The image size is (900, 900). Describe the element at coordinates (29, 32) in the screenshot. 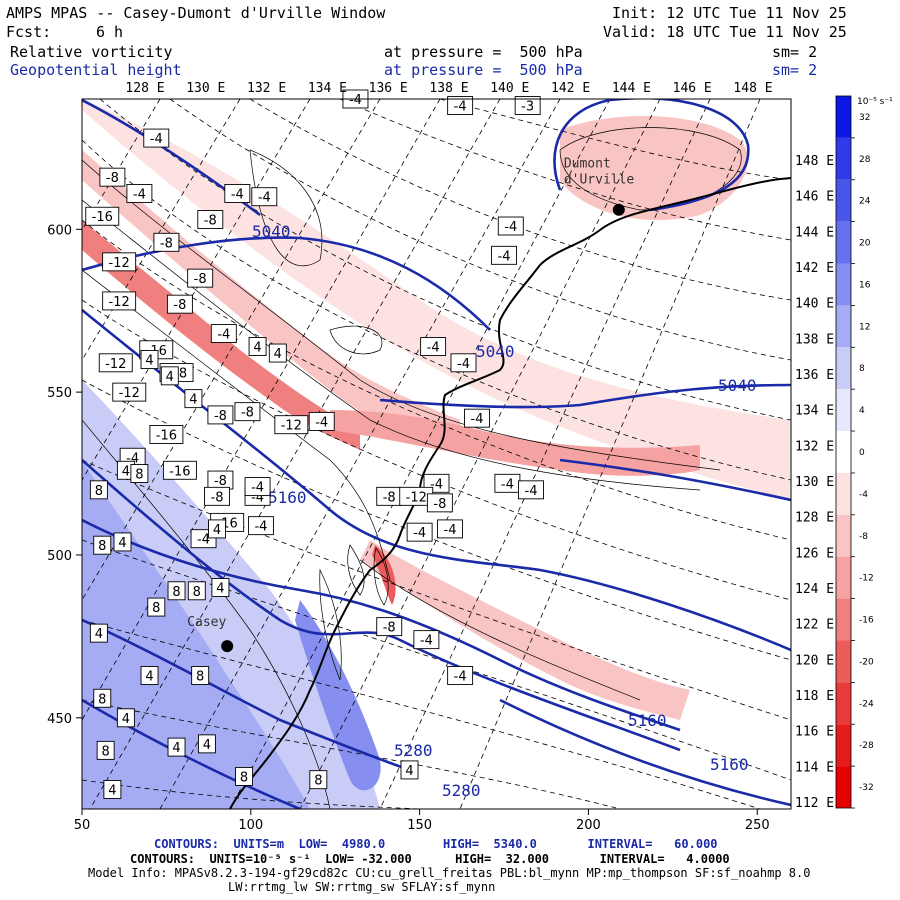

I see `fcst-label: Fcst:` at that location.